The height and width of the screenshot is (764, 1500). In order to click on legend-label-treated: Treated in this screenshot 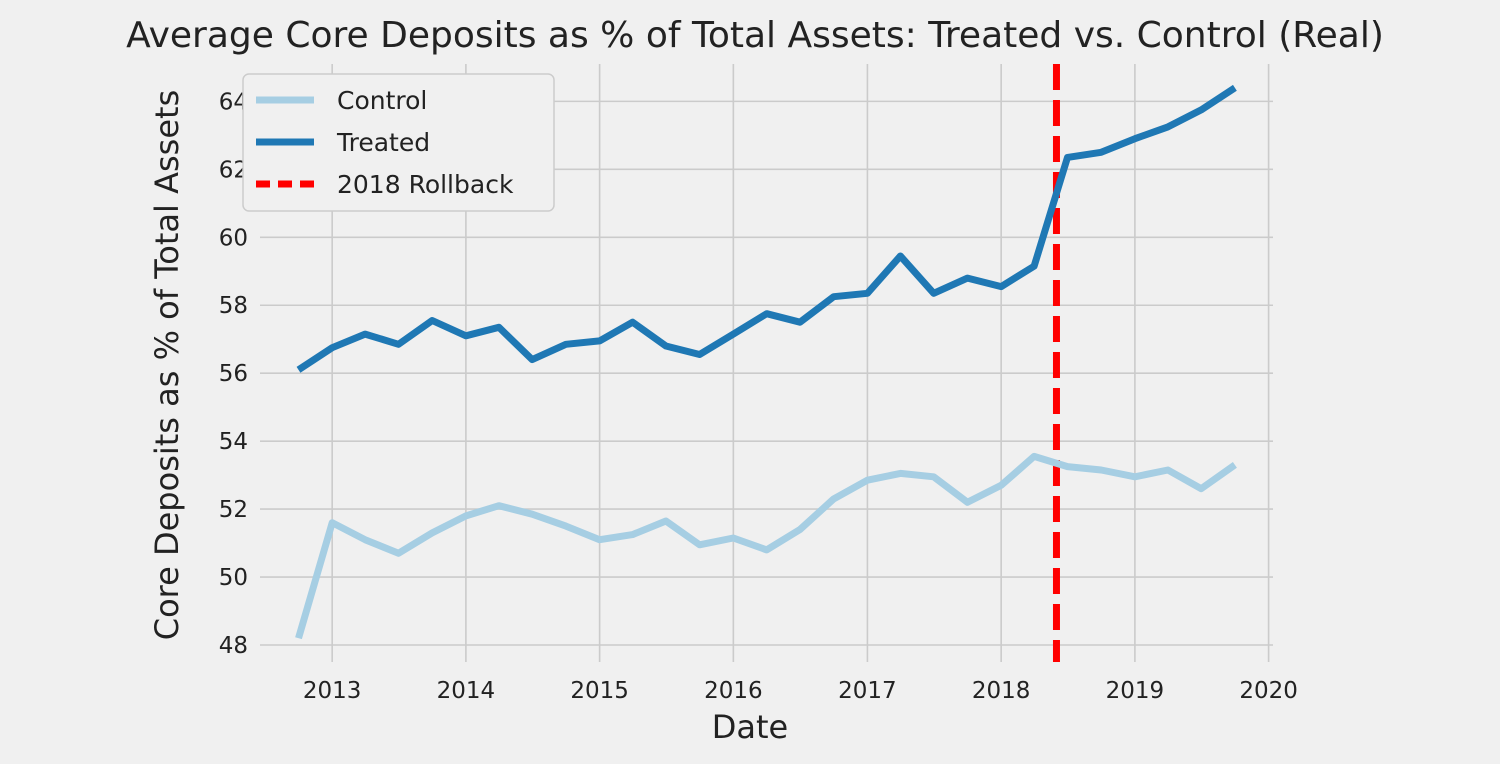, I will do `click(383, 142)`.